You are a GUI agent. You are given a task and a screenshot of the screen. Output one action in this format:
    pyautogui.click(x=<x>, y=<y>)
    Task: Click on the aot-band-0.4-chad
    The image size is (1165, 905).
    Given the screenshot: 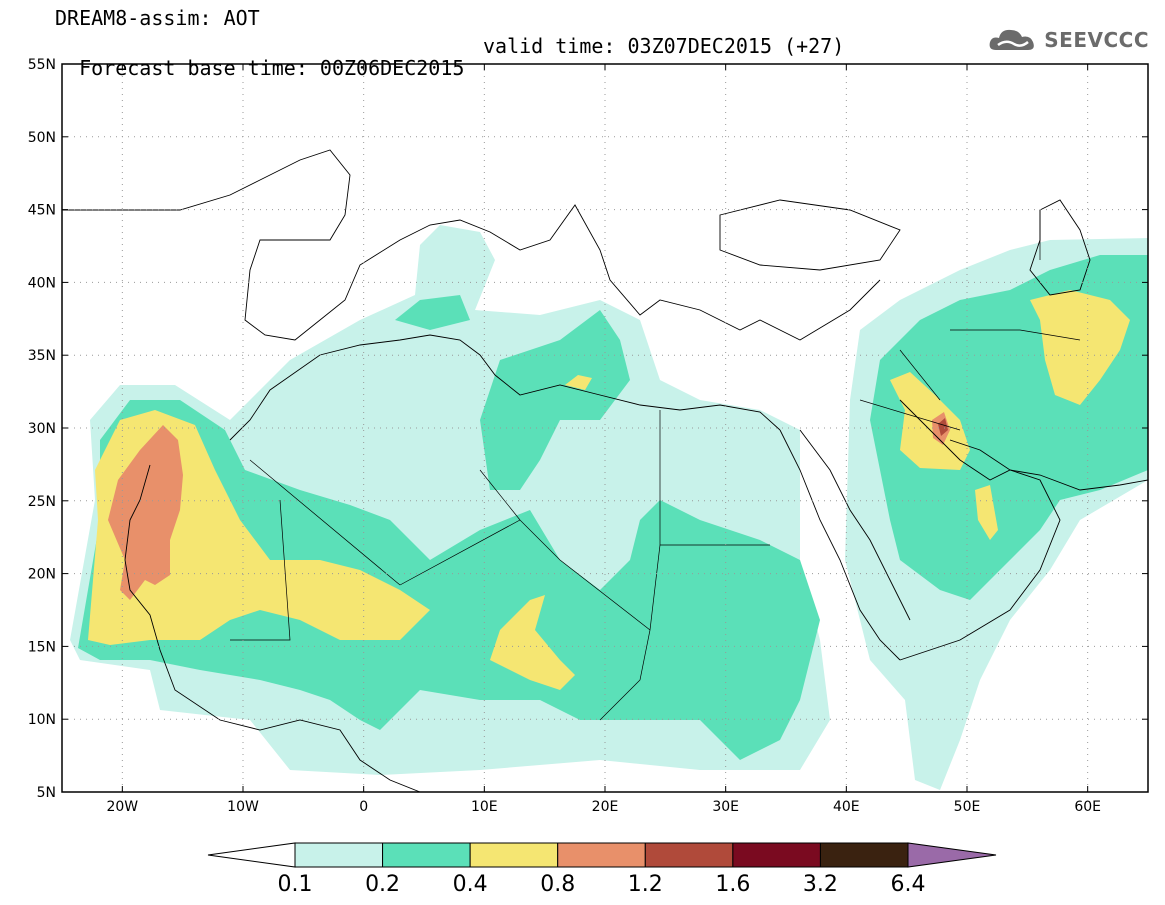 What is the action you would take?
    pyautogui.click(x=532, y=642)
    